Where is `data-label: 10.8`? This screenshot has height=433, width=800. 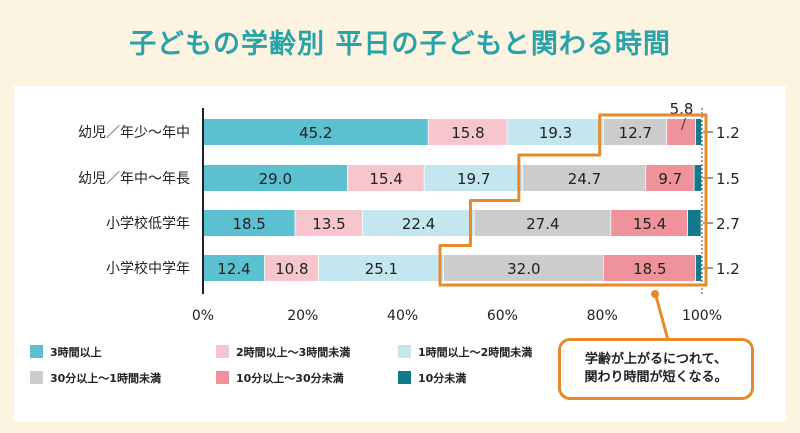 data-label: 10.8 is located at coordinates (291, 269).